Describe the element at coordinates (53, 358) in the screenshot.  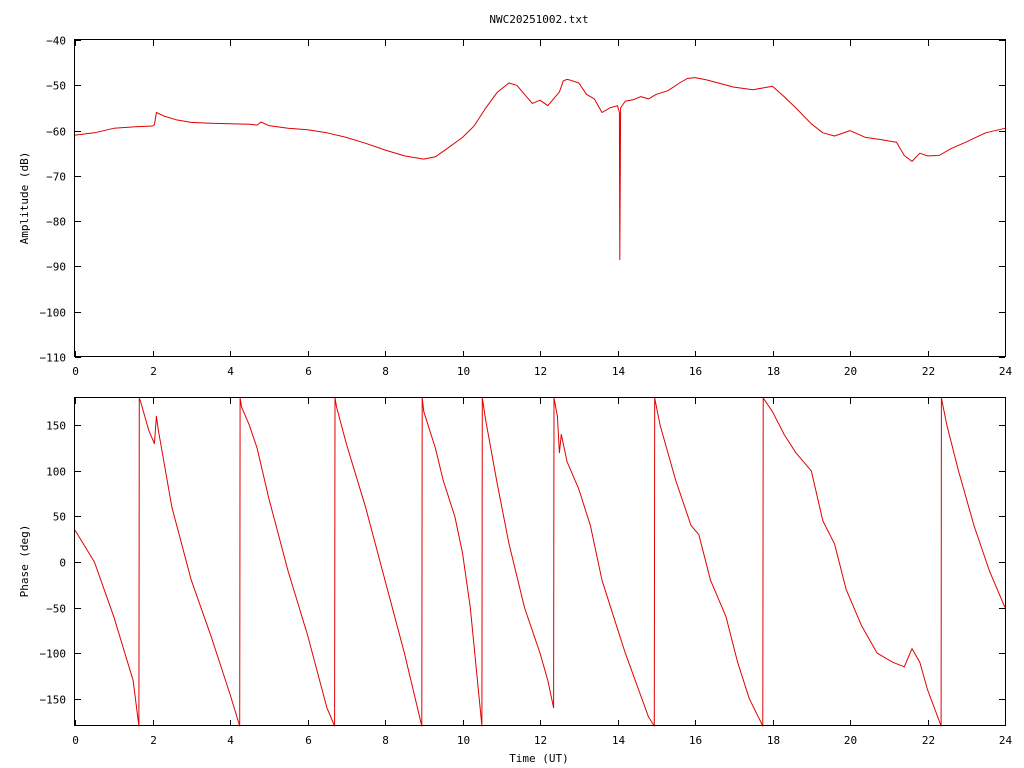
I see `amplitude-y-tick-label: −110` at that location.